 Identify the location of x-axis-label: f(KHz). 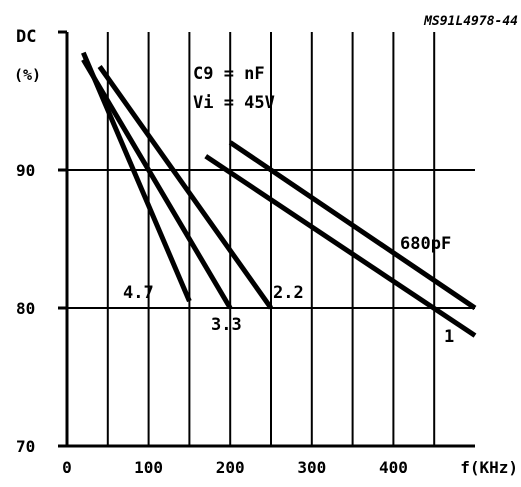
(489, 467).